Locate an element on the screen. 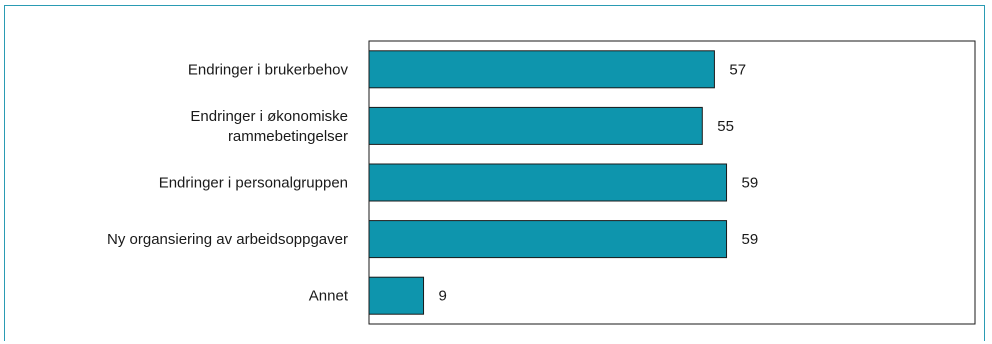 The image size is (992, 344). value-label-3: 59 is located at coordinates (750, 239).